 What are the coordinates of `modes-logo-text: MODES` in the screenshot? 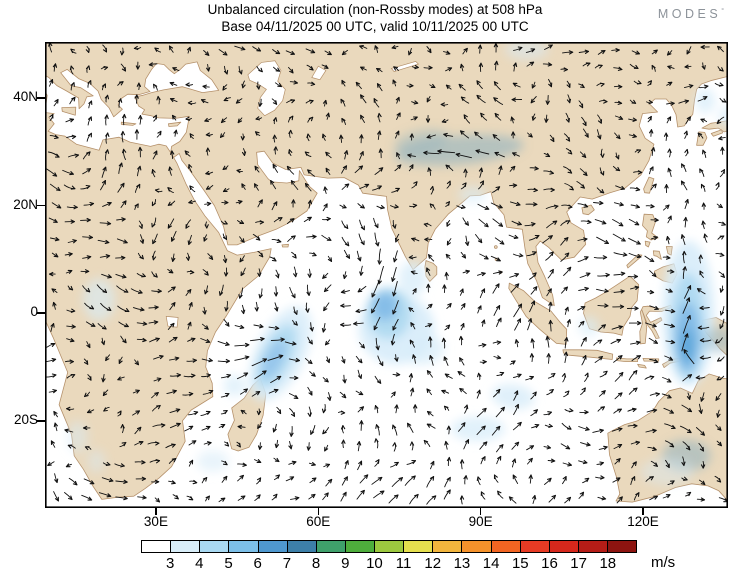 It's located at (689, 14).